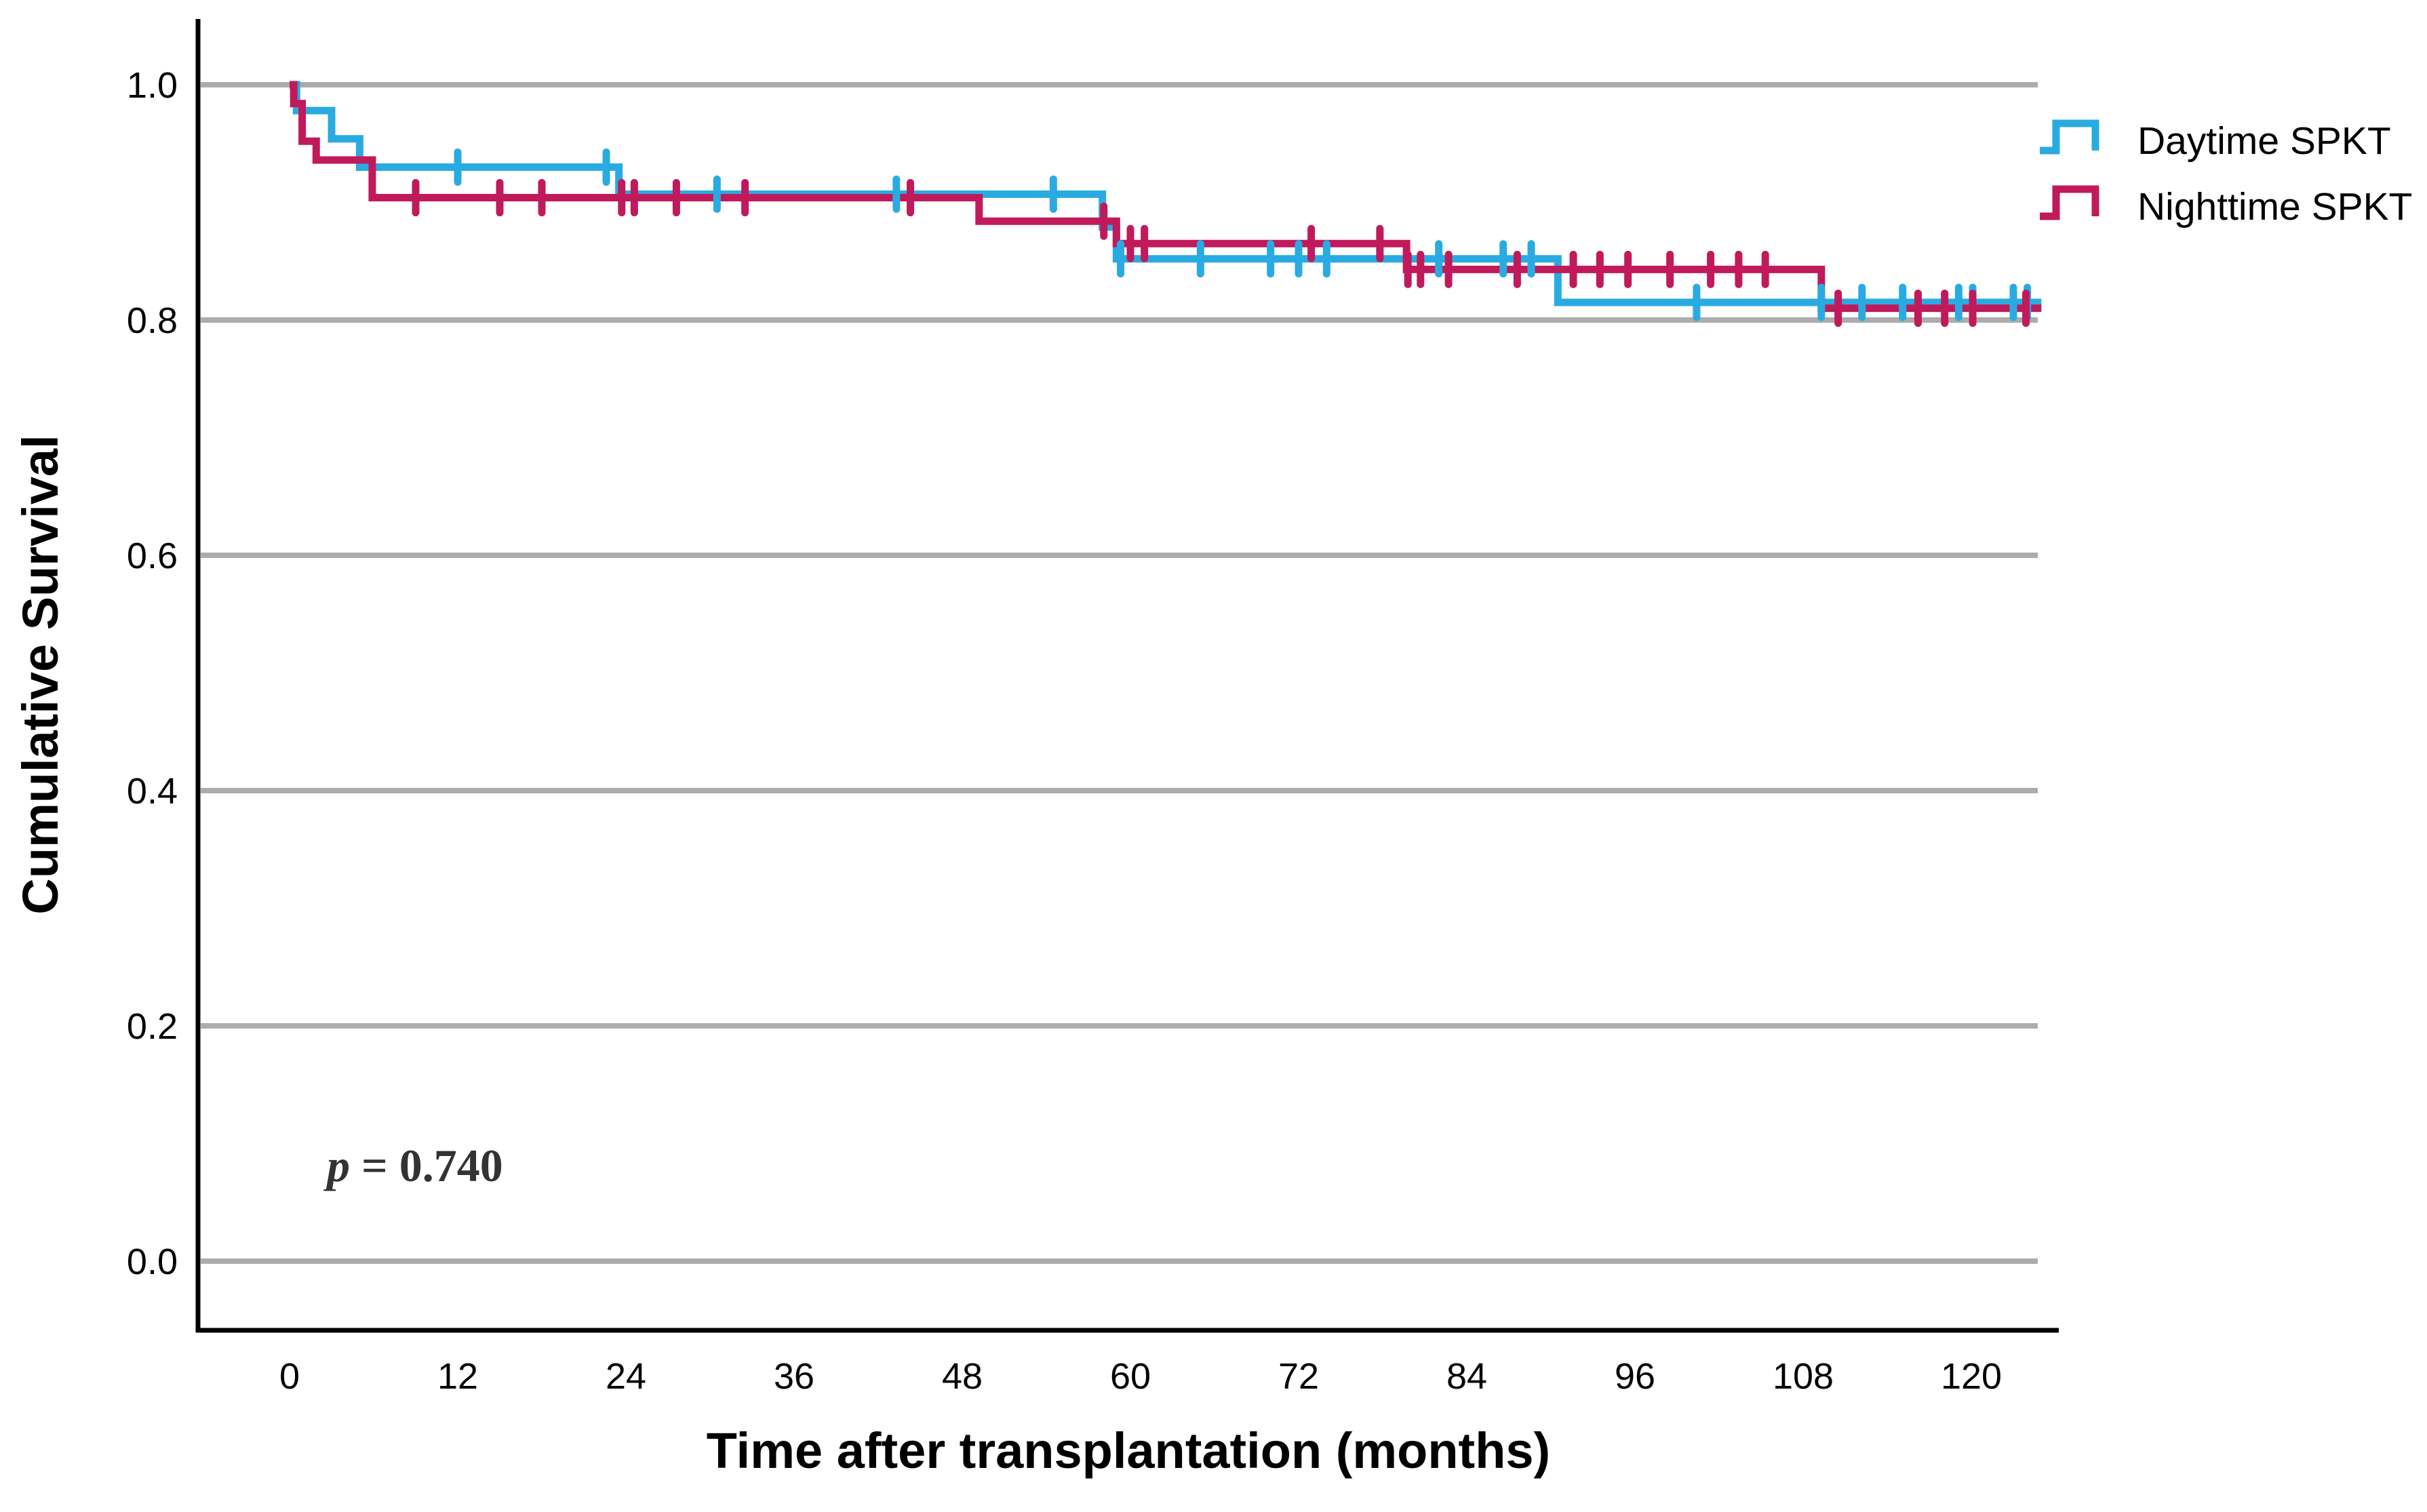  What do you see at coordinates (457, 1376) in the screenshot?
I see `x-tick-label: 12` at bounding box center [457, 1376].